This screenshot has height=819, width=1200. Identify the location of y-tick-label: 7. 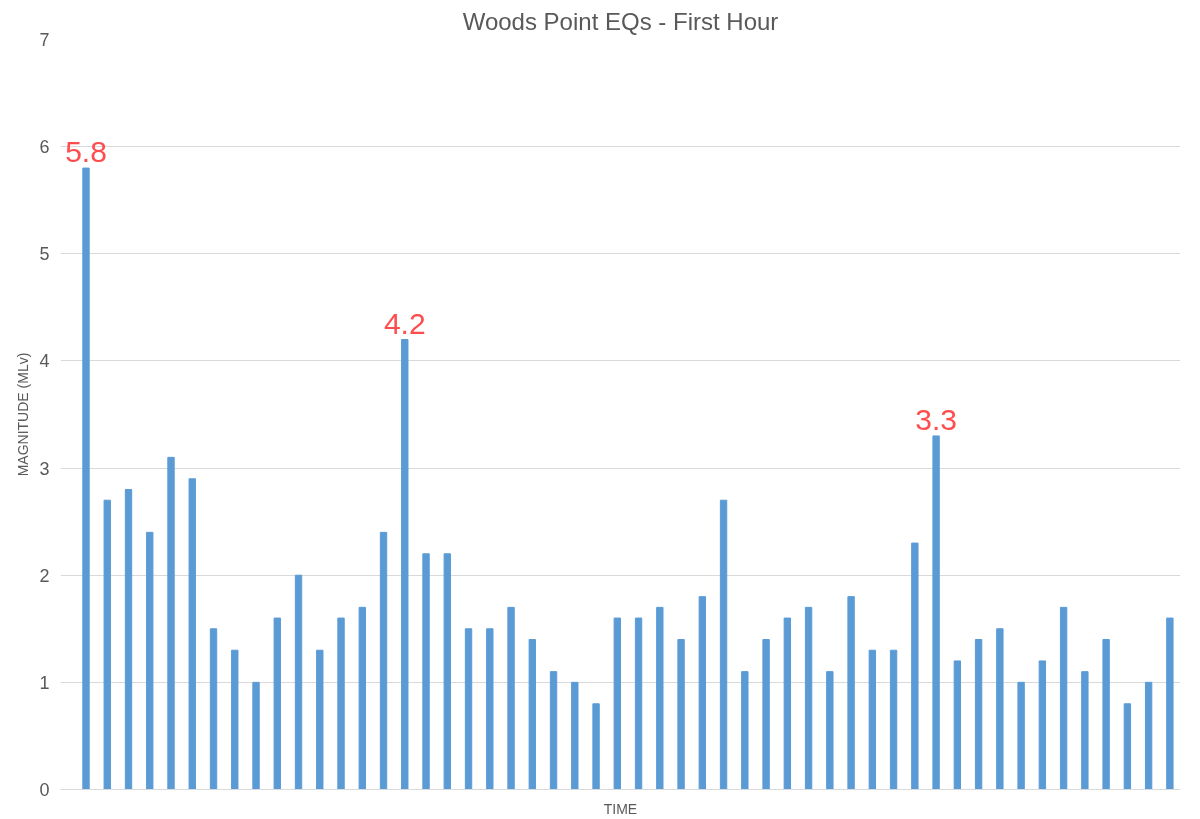
(44, 40).